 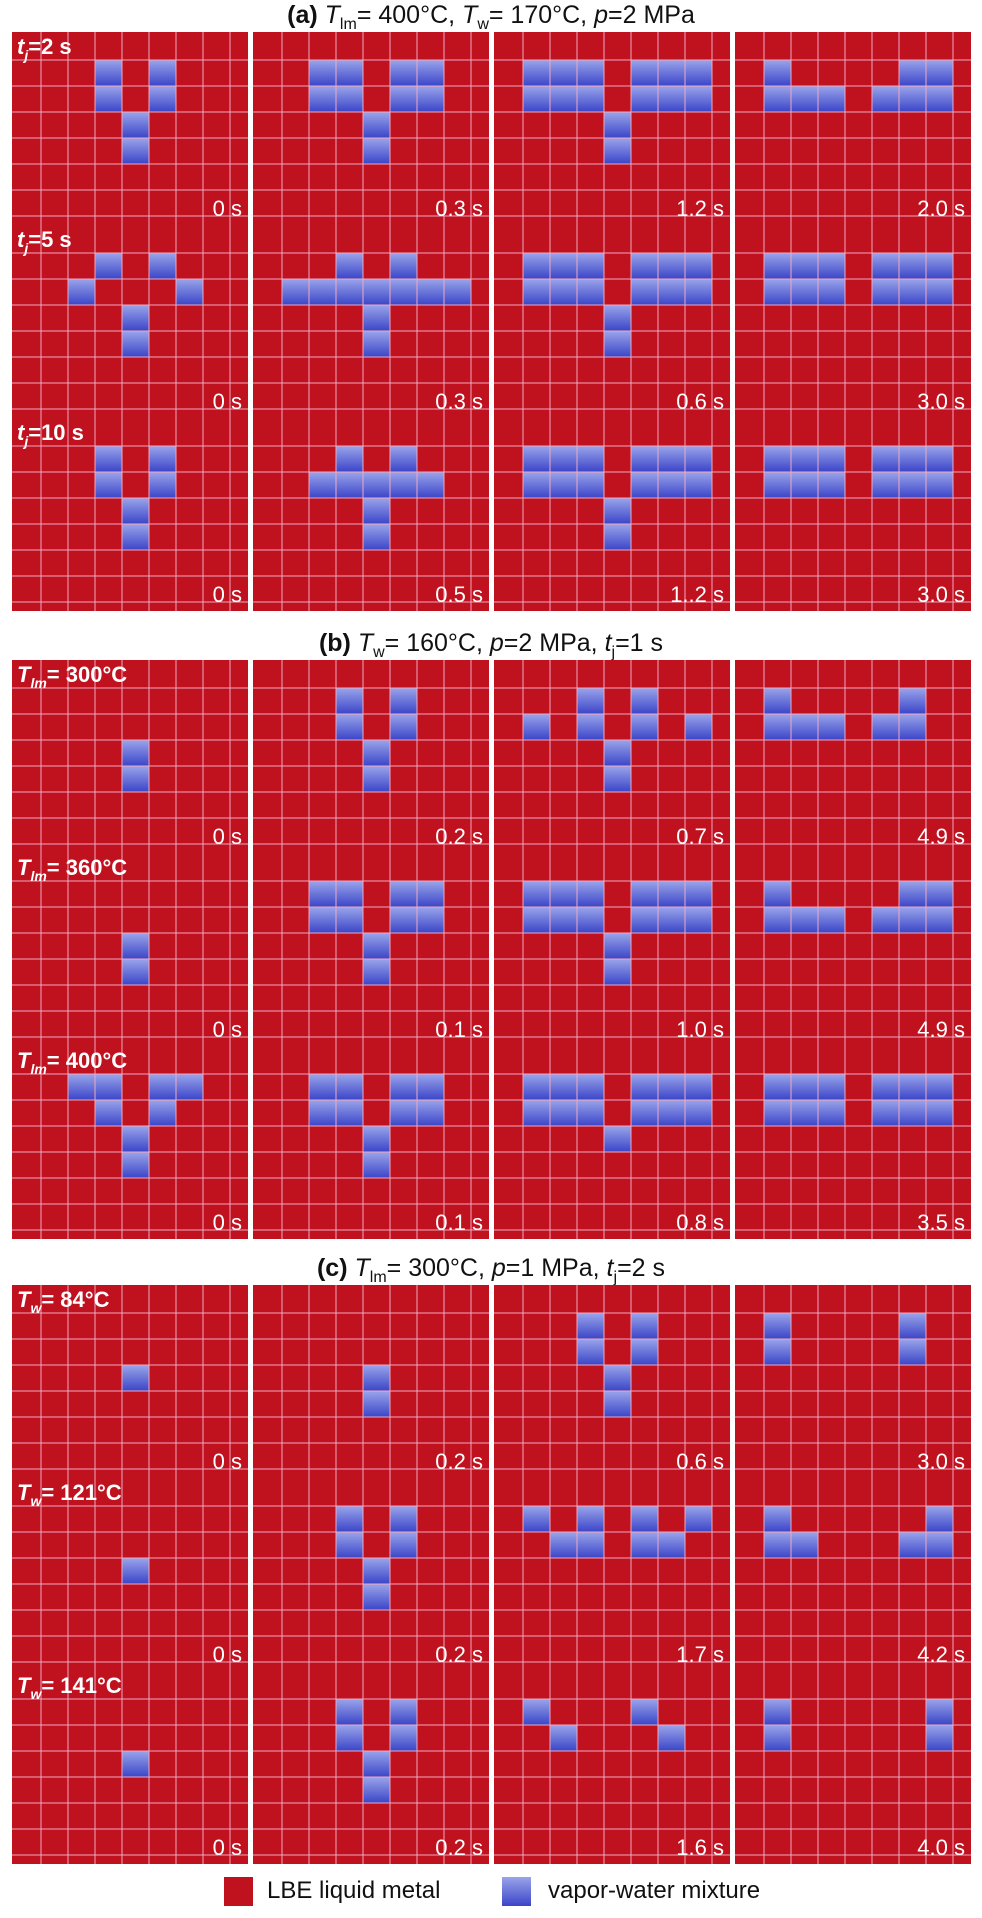 I want to click on grid-panel: 4.9 s, so click(x=853, y=949).